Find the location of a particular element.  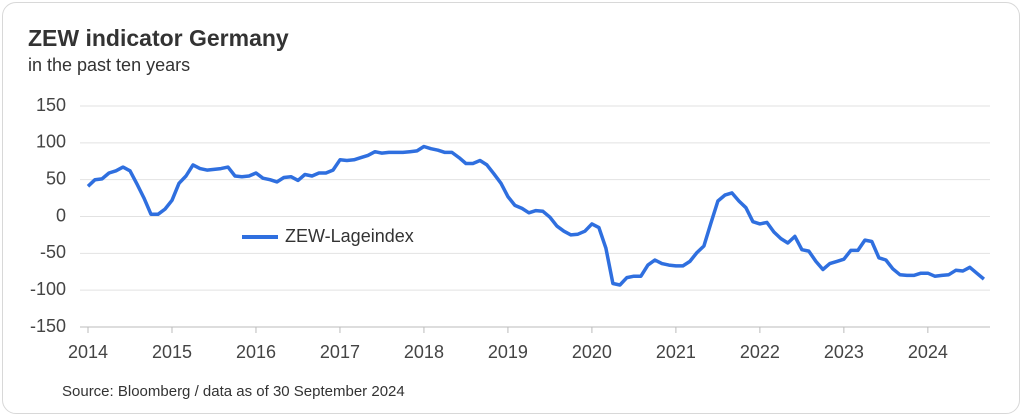

y-tick-label: -100 is located at coordinates (48, 289).